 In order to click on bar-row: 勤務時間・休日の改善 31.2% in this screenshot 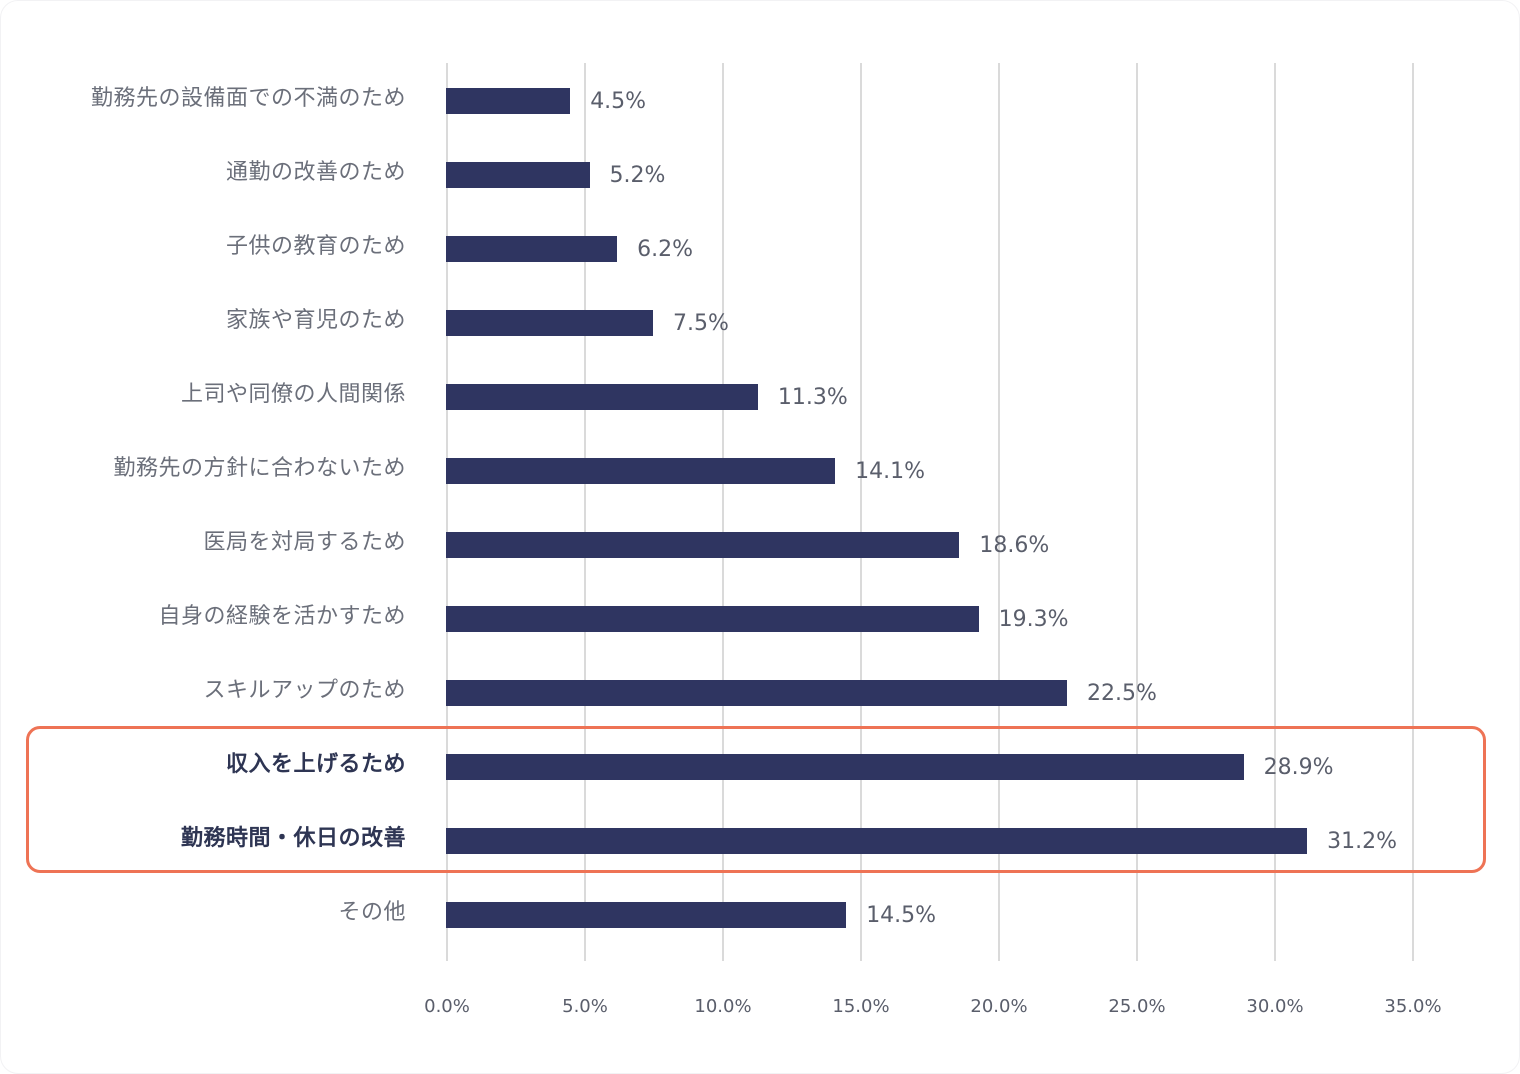, I will do `click(760, 840)`.